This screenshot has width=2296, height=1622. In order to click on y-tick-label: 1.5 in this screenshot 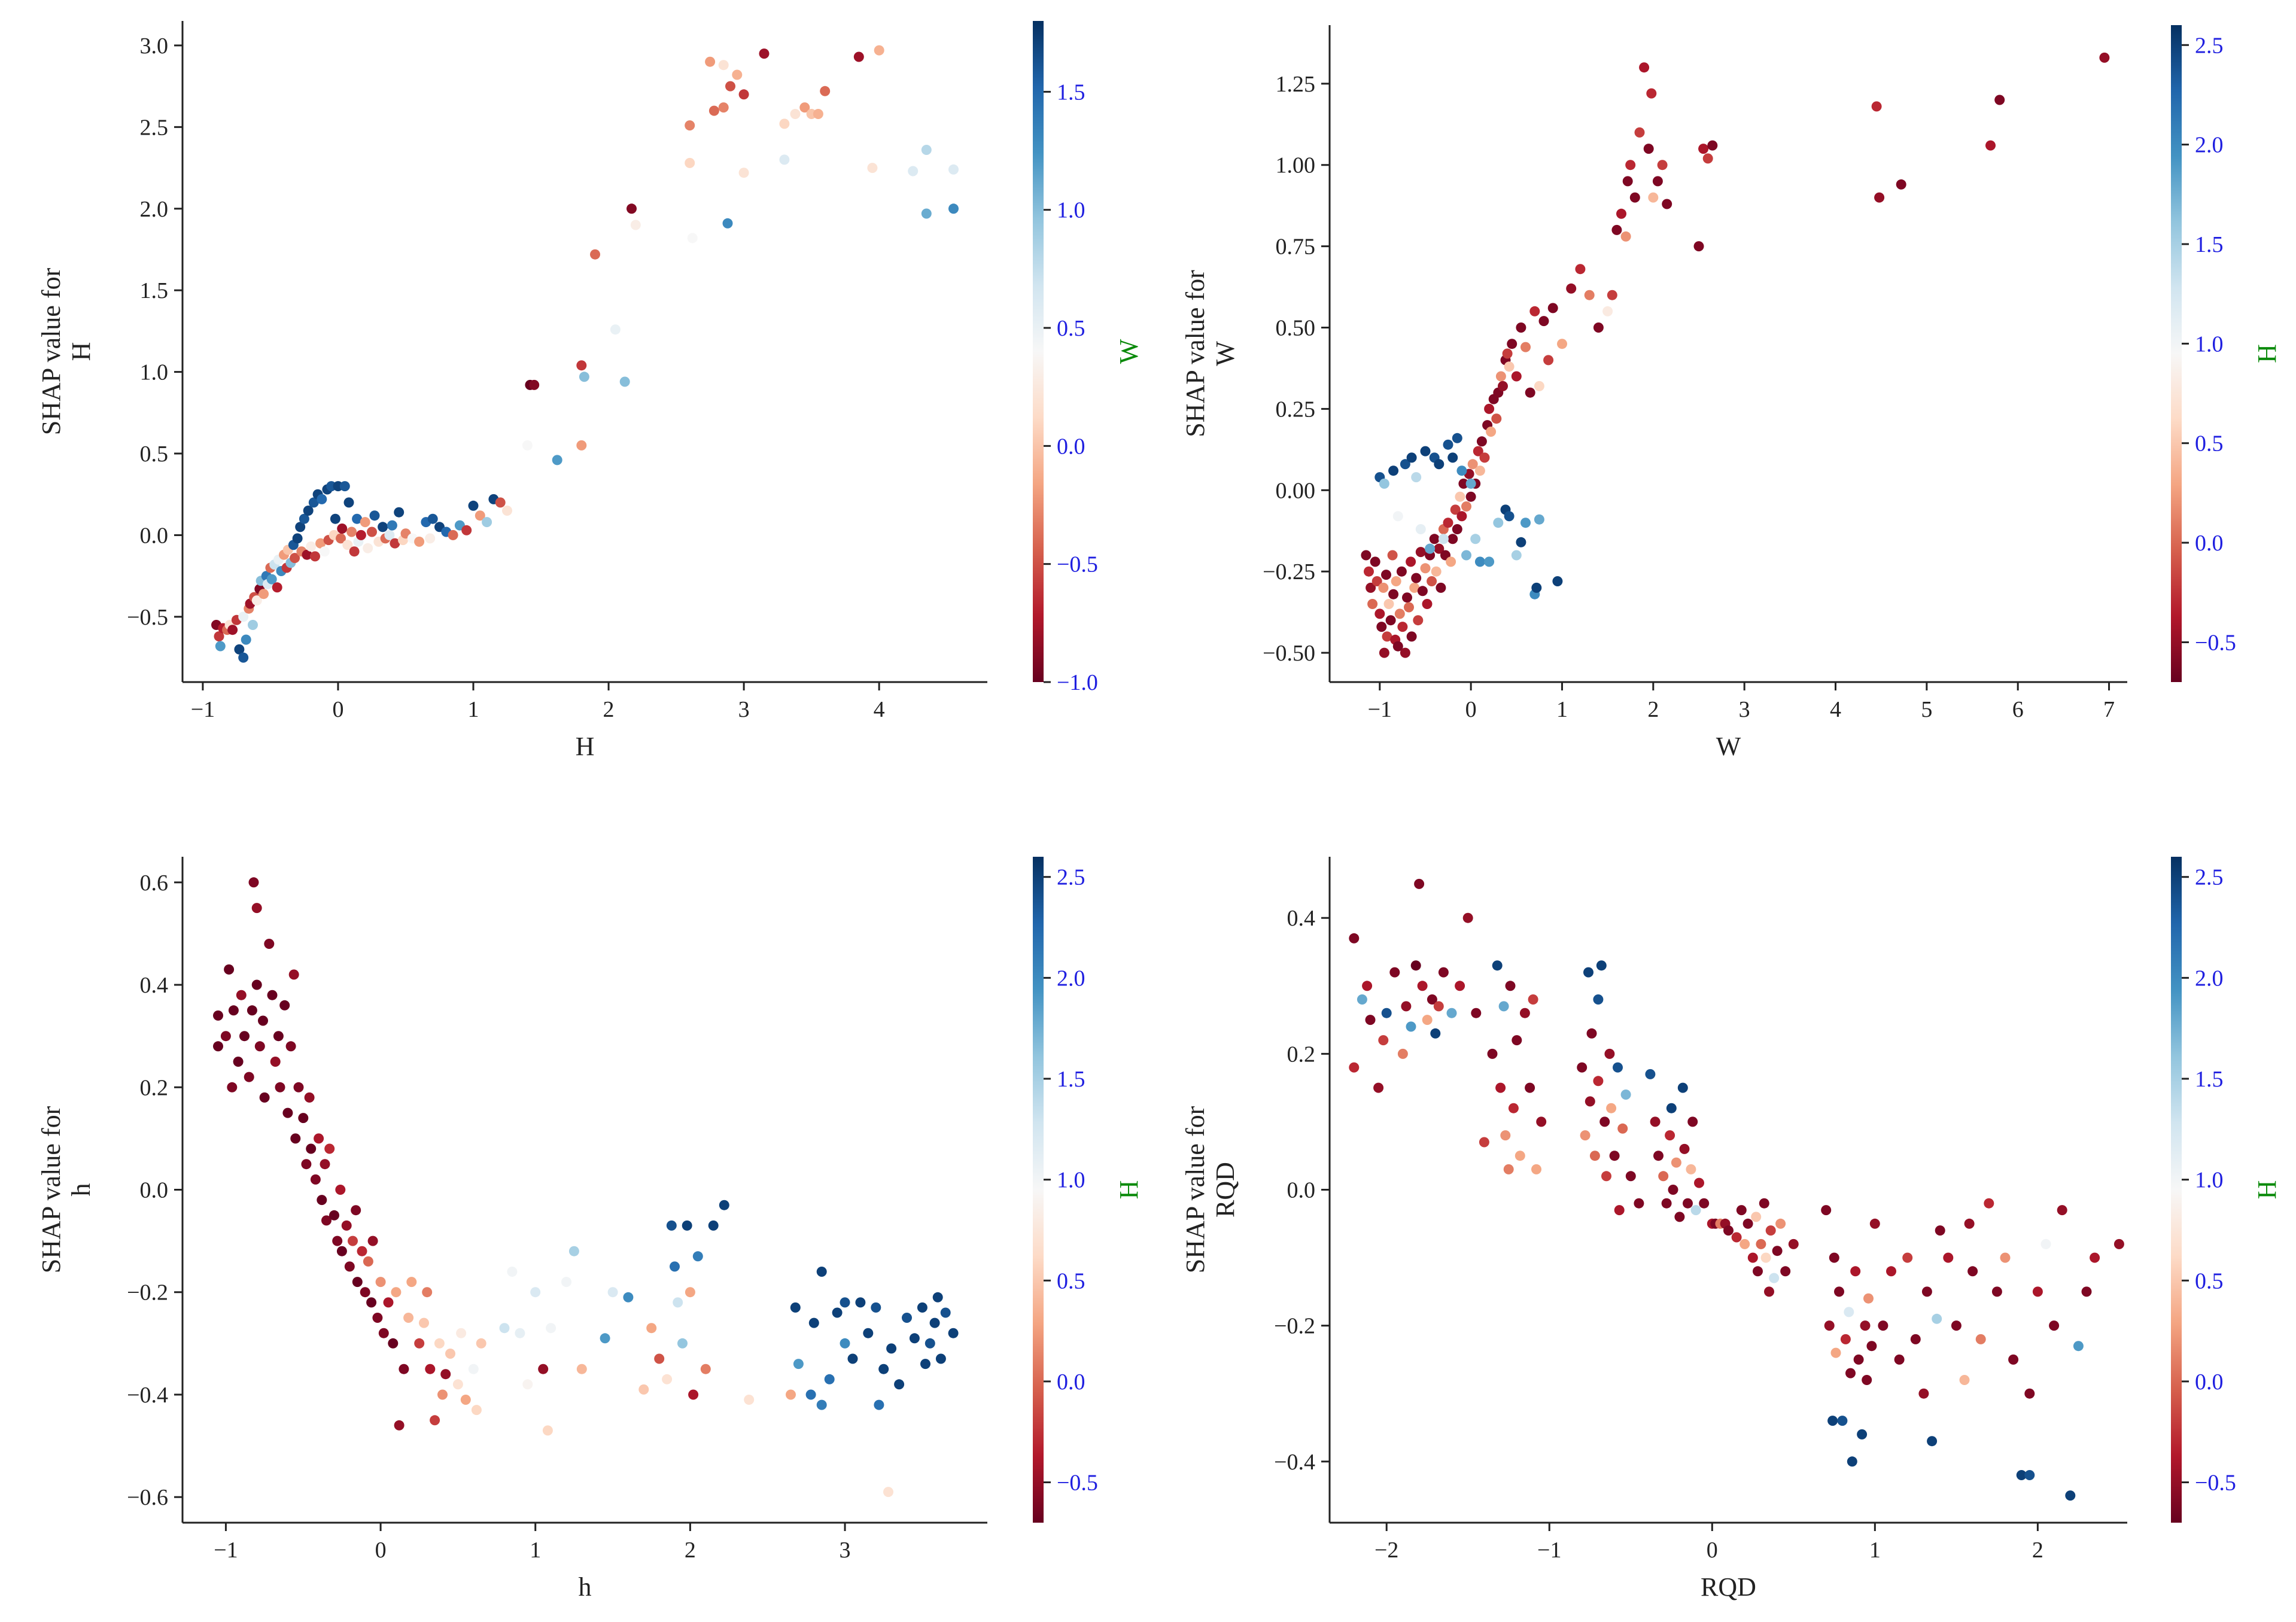, I will do `click(154, 290)`.